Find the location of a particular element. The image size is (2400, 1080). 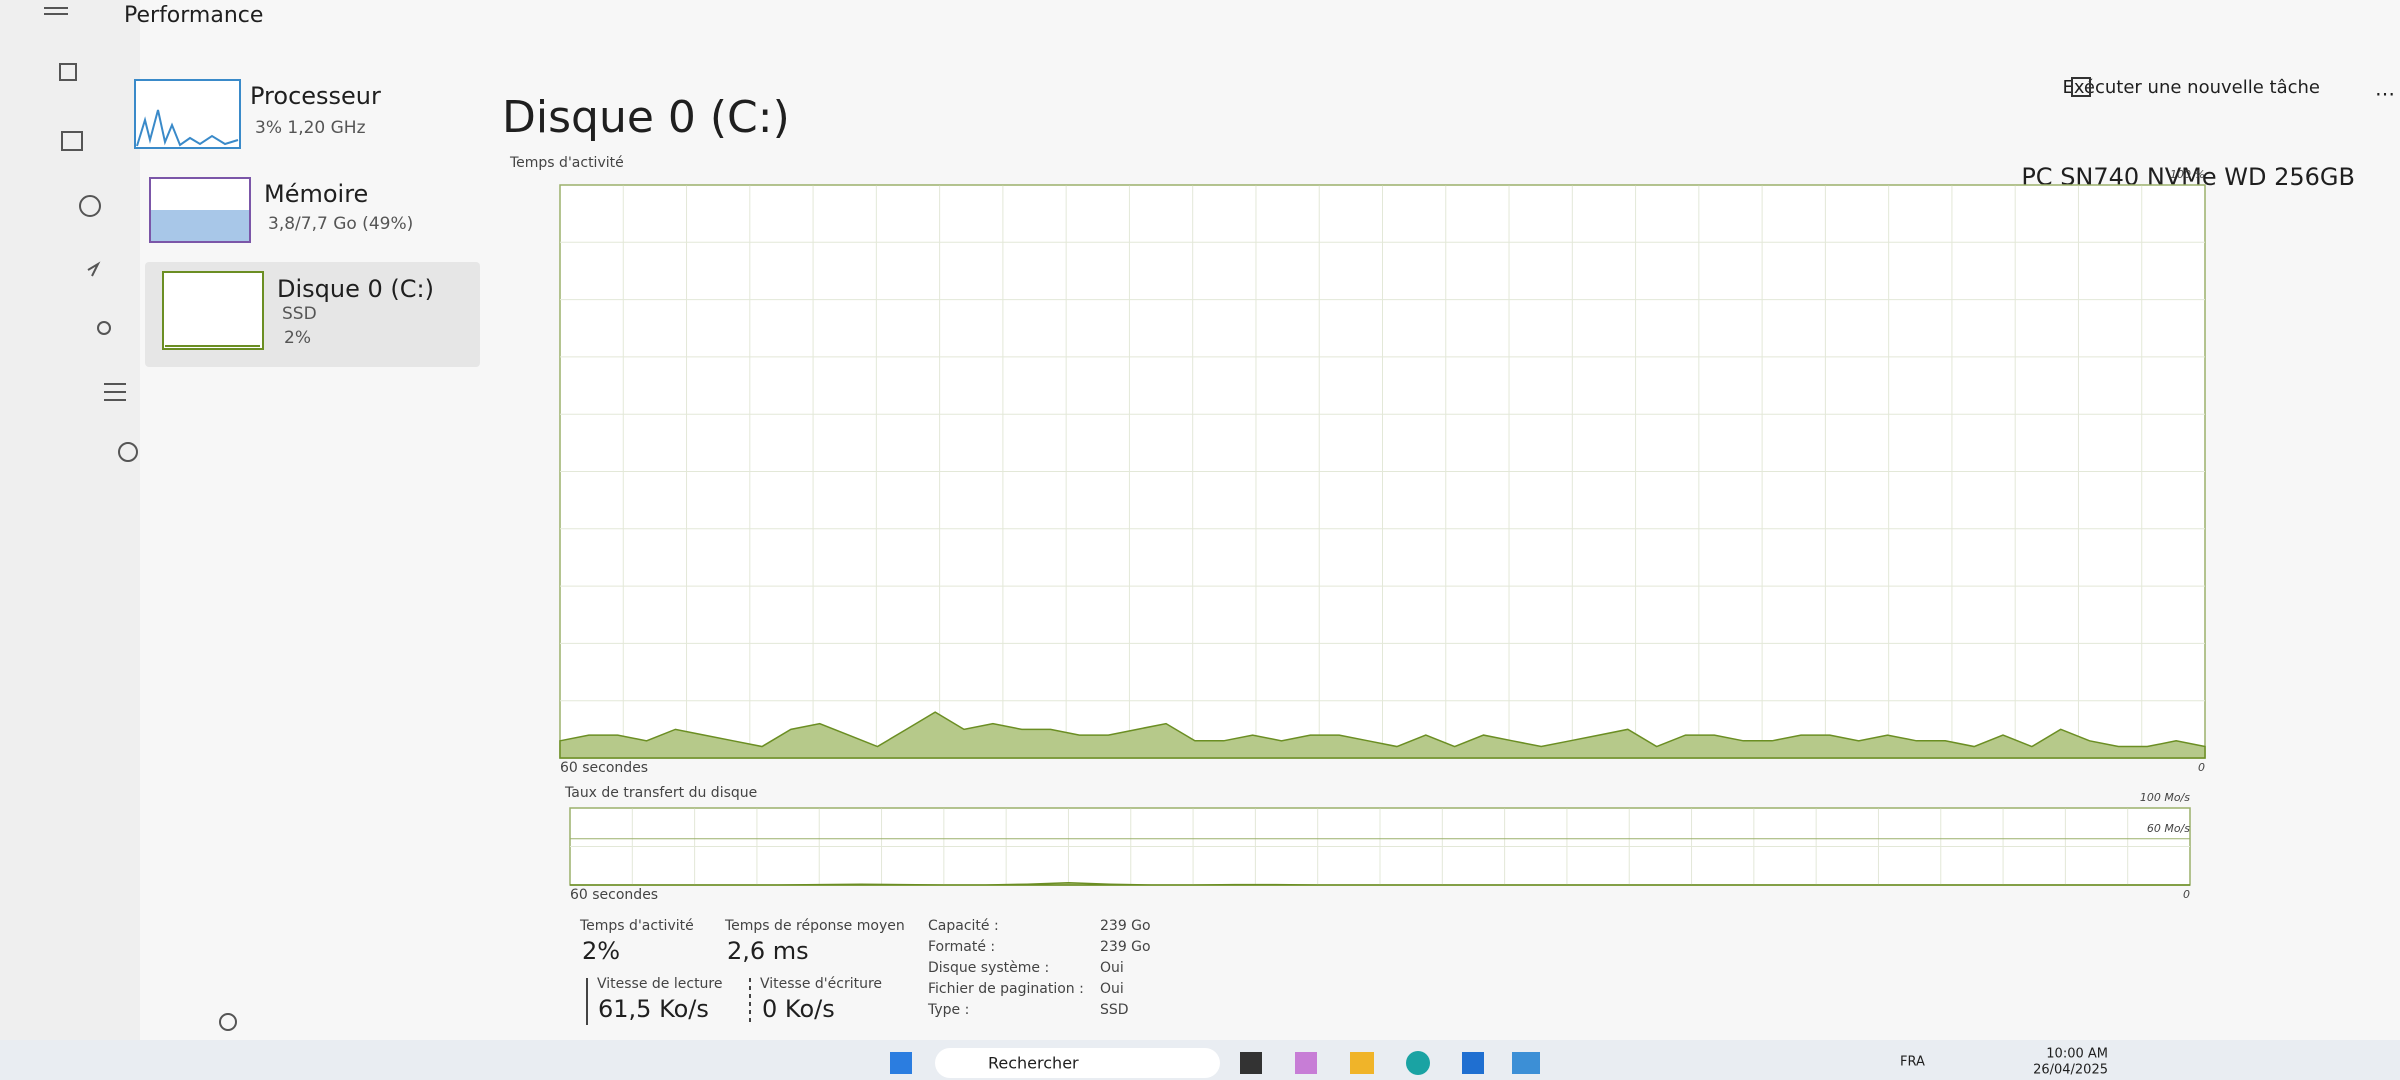

sidebar-usage: 2% is located at coordinates (297, 338).